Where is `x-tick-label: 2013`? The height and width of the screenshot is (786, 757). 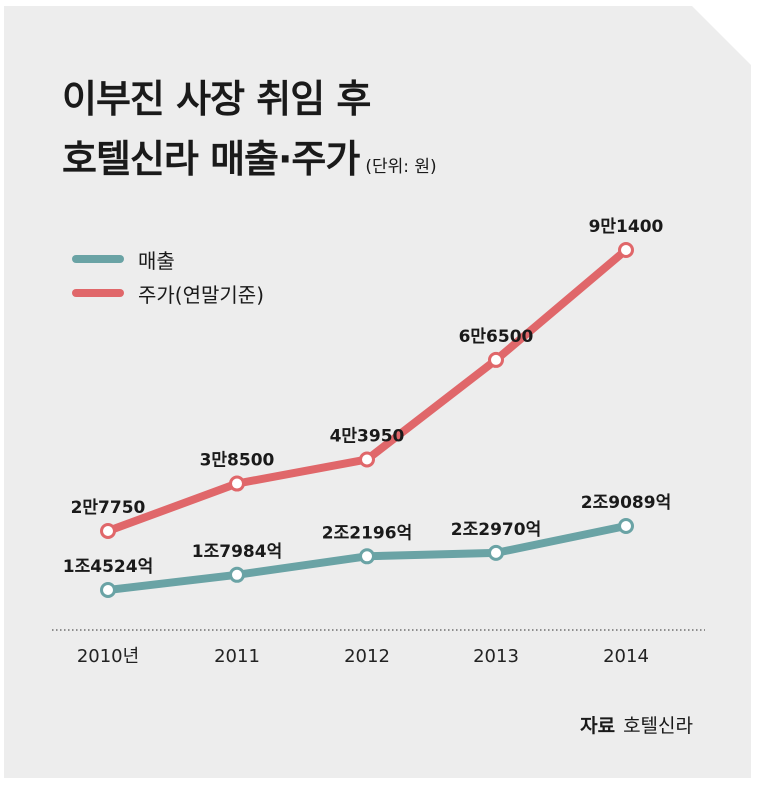
x-tick-label: 2013 is located at coordinates (496, 656).